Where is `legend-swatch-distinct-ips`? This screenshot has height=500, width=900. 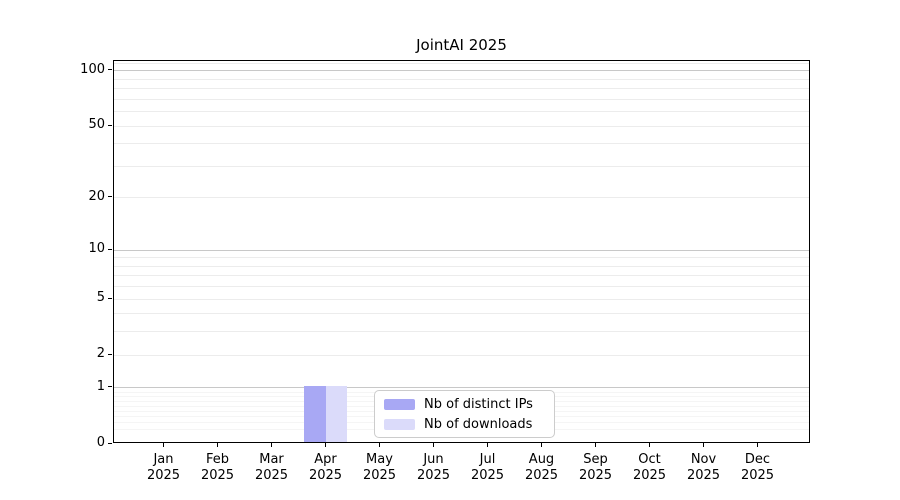
legend-swatch-distinct-ips is located at coordinates (399, 404).